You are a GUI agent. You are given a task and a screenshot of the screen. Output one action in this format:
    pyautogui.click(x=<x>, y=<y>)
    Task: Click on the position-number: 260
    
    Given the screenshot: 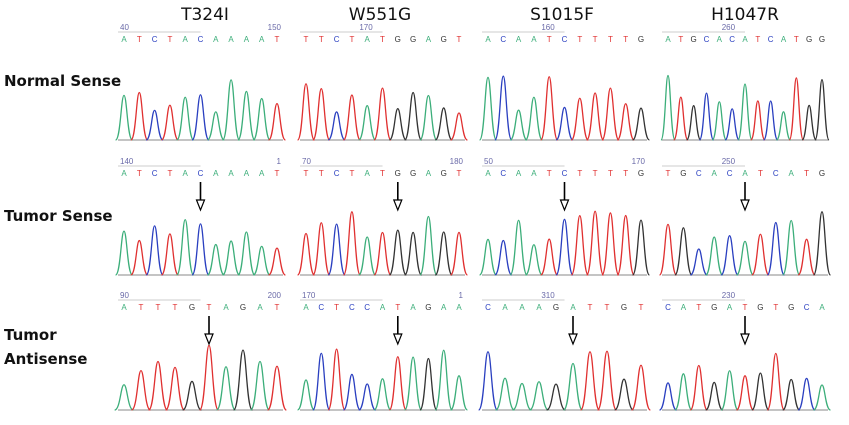 What is the action you would take?
    pyautogui.click(x=729, y=27)
    